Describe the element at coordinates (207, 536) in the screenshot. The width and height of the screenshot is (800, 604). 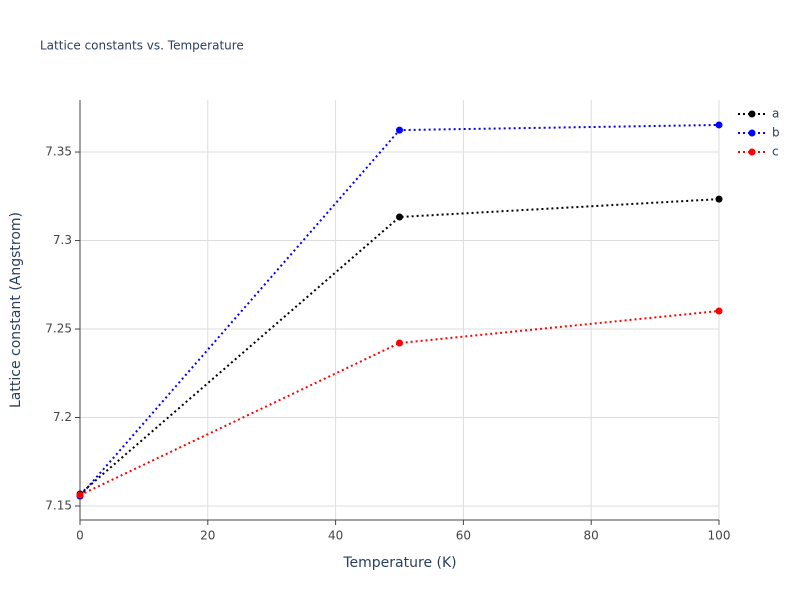
I see `x-tick-label: 20` at that location.